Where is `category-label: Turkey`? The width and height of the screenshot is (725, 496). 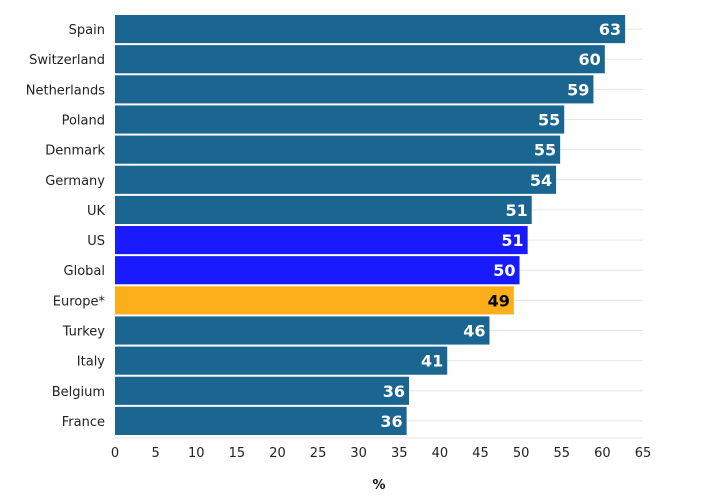
category-label: Turkey is located at coordinates (84, 332).